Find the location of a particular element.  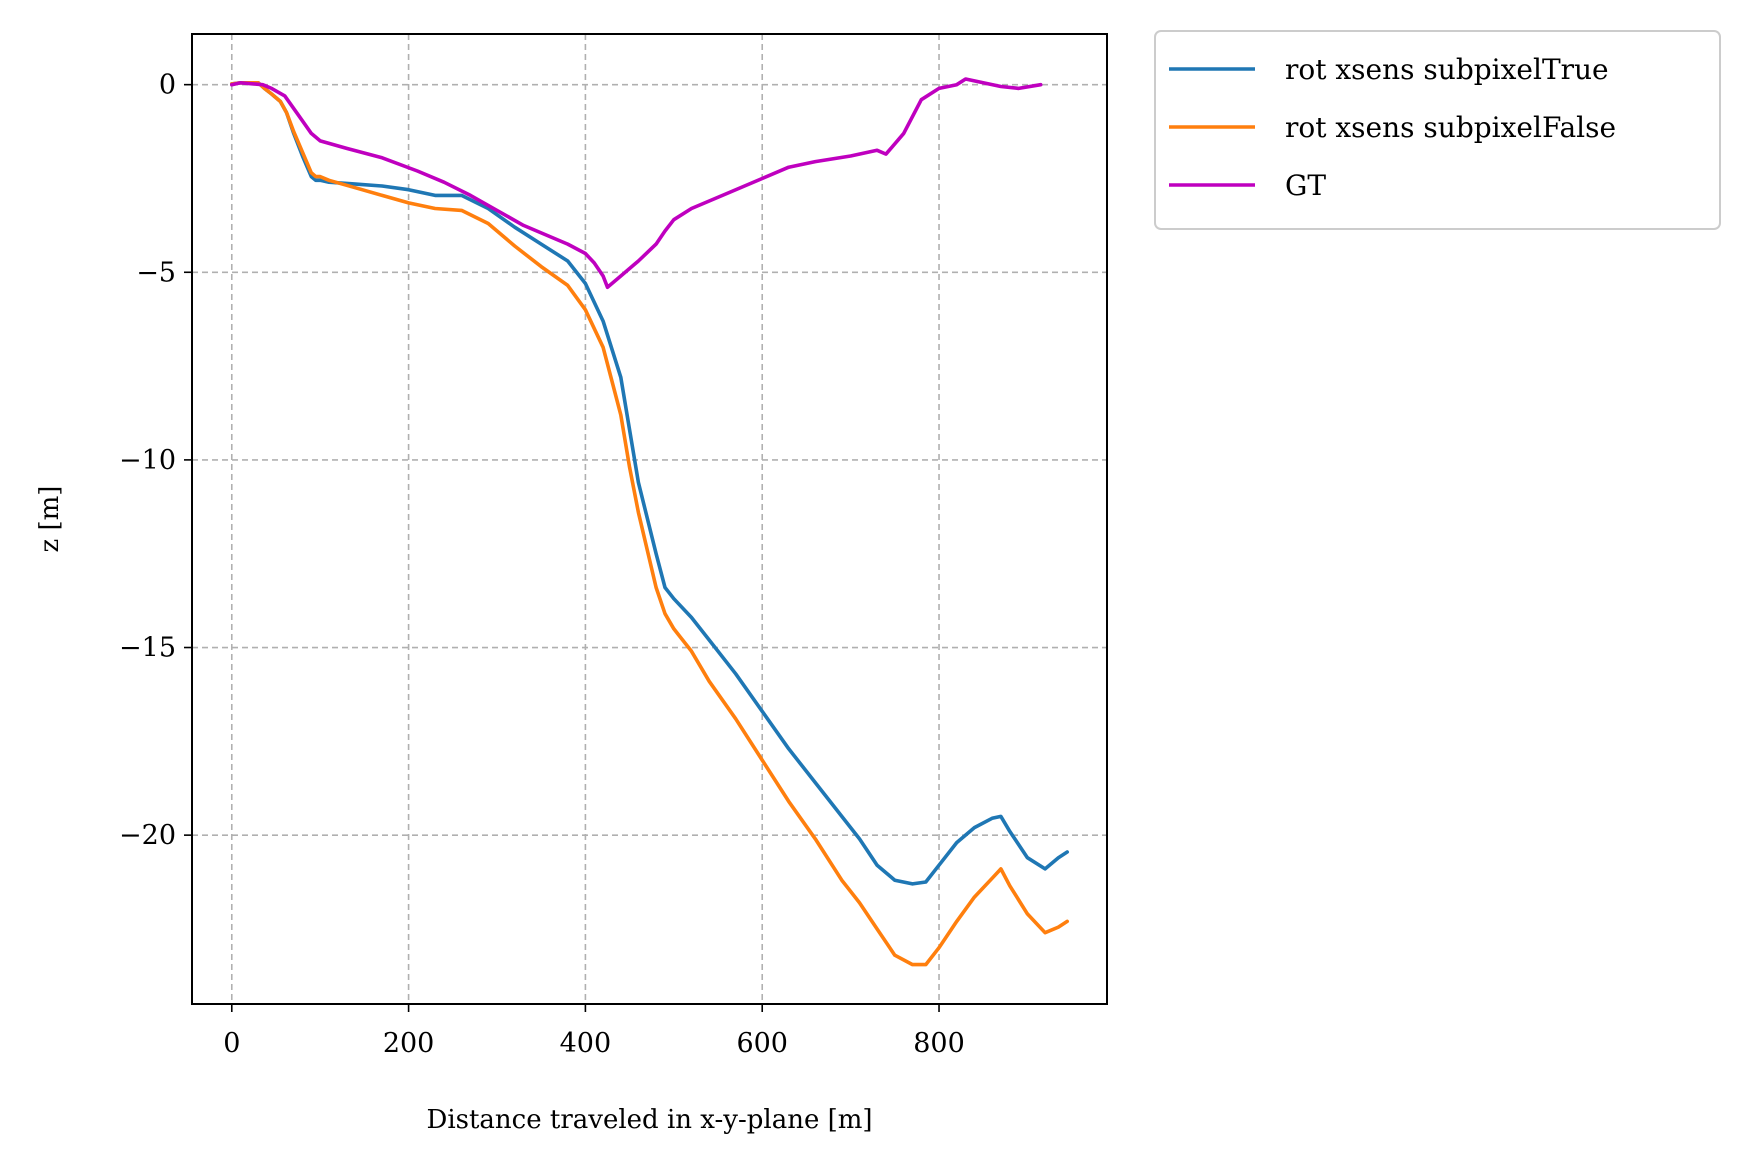

series-line-gt is located at coordinates (636, 183).